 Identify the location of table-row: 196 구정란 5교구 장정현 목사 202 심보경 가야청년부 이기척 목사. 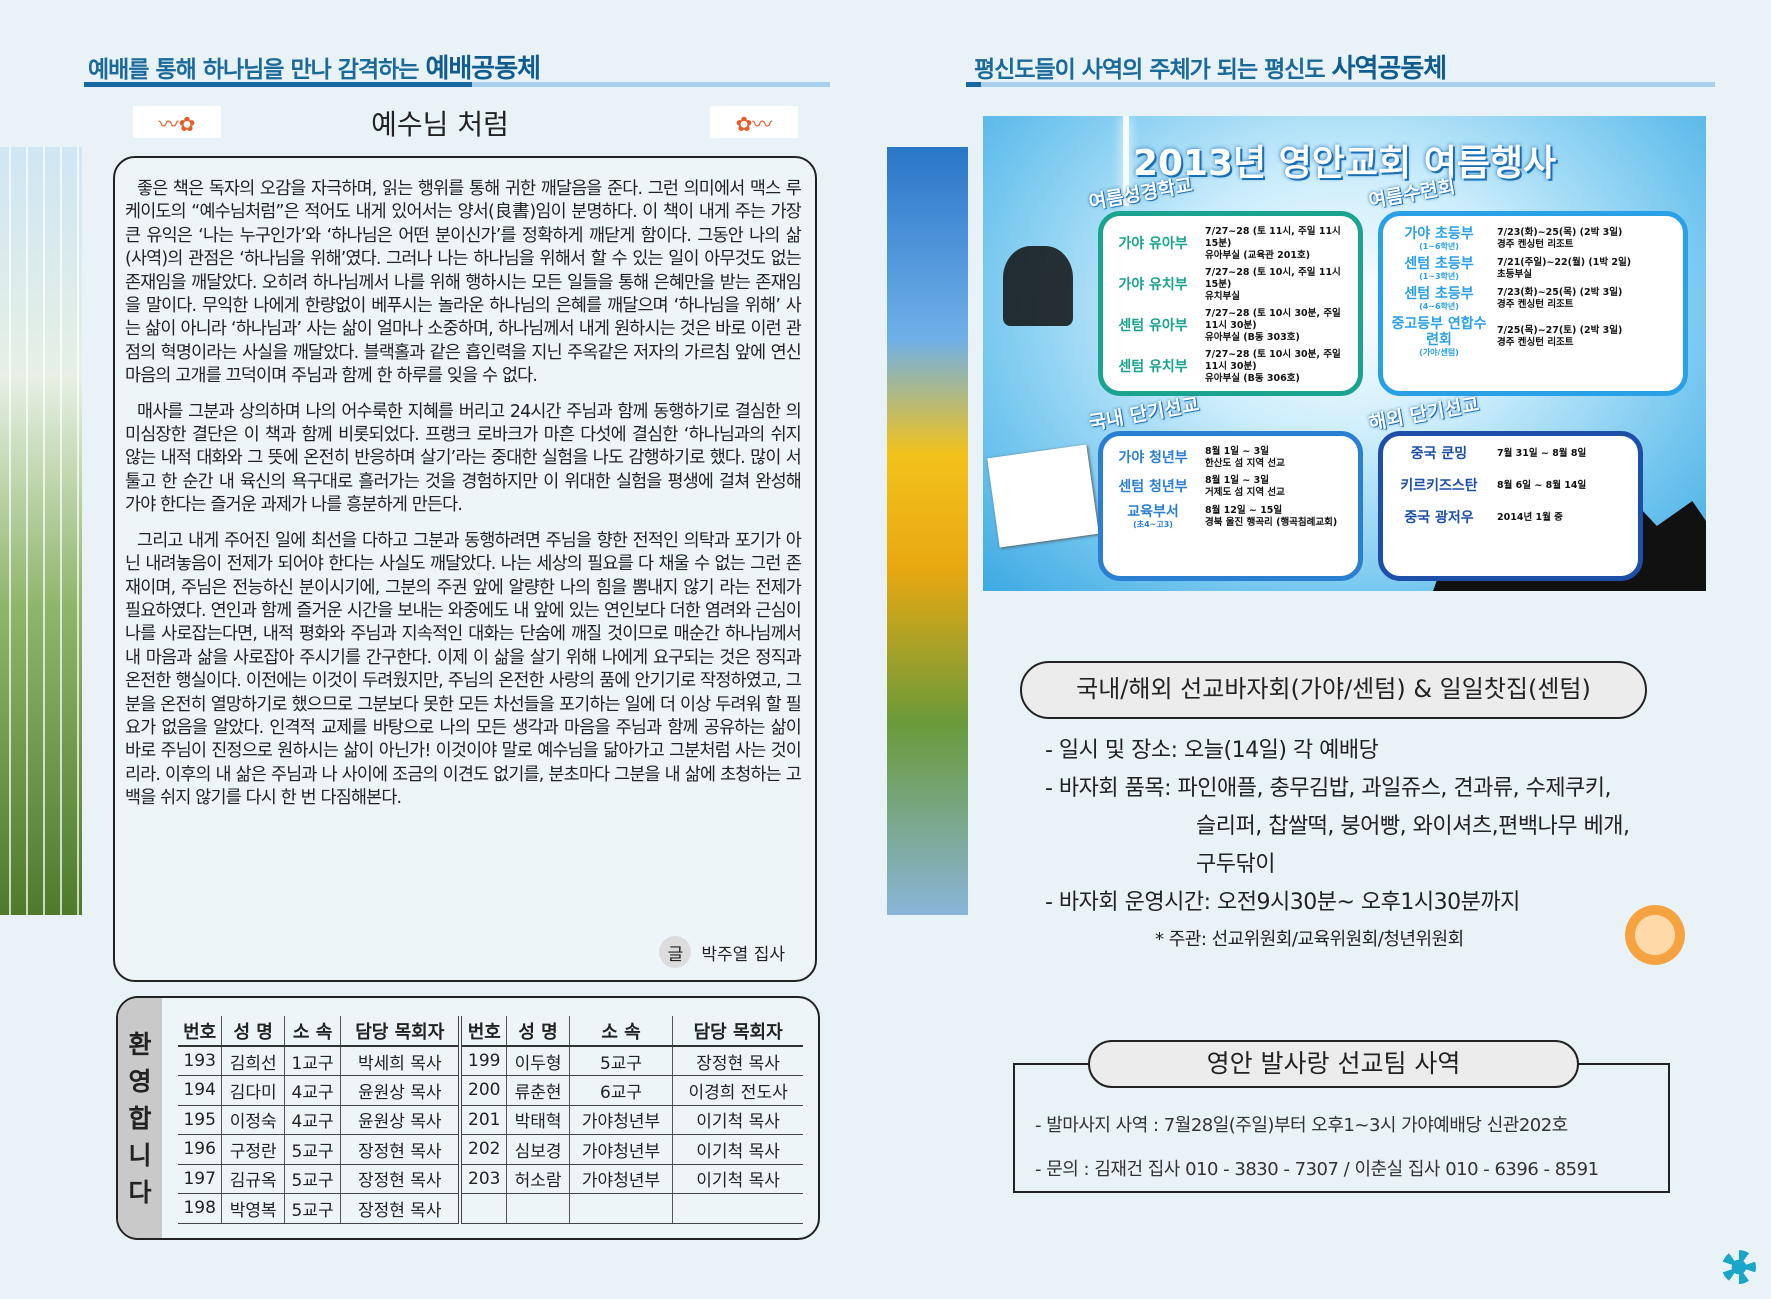
(490, 1149).